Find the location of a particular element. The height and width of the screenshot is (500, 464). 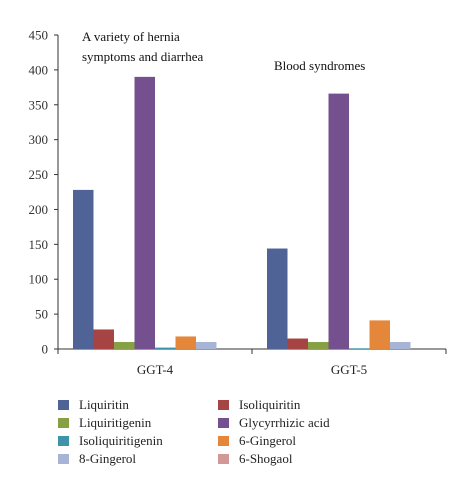

y-tick-label: 400 is located at coordinates (39, 69).